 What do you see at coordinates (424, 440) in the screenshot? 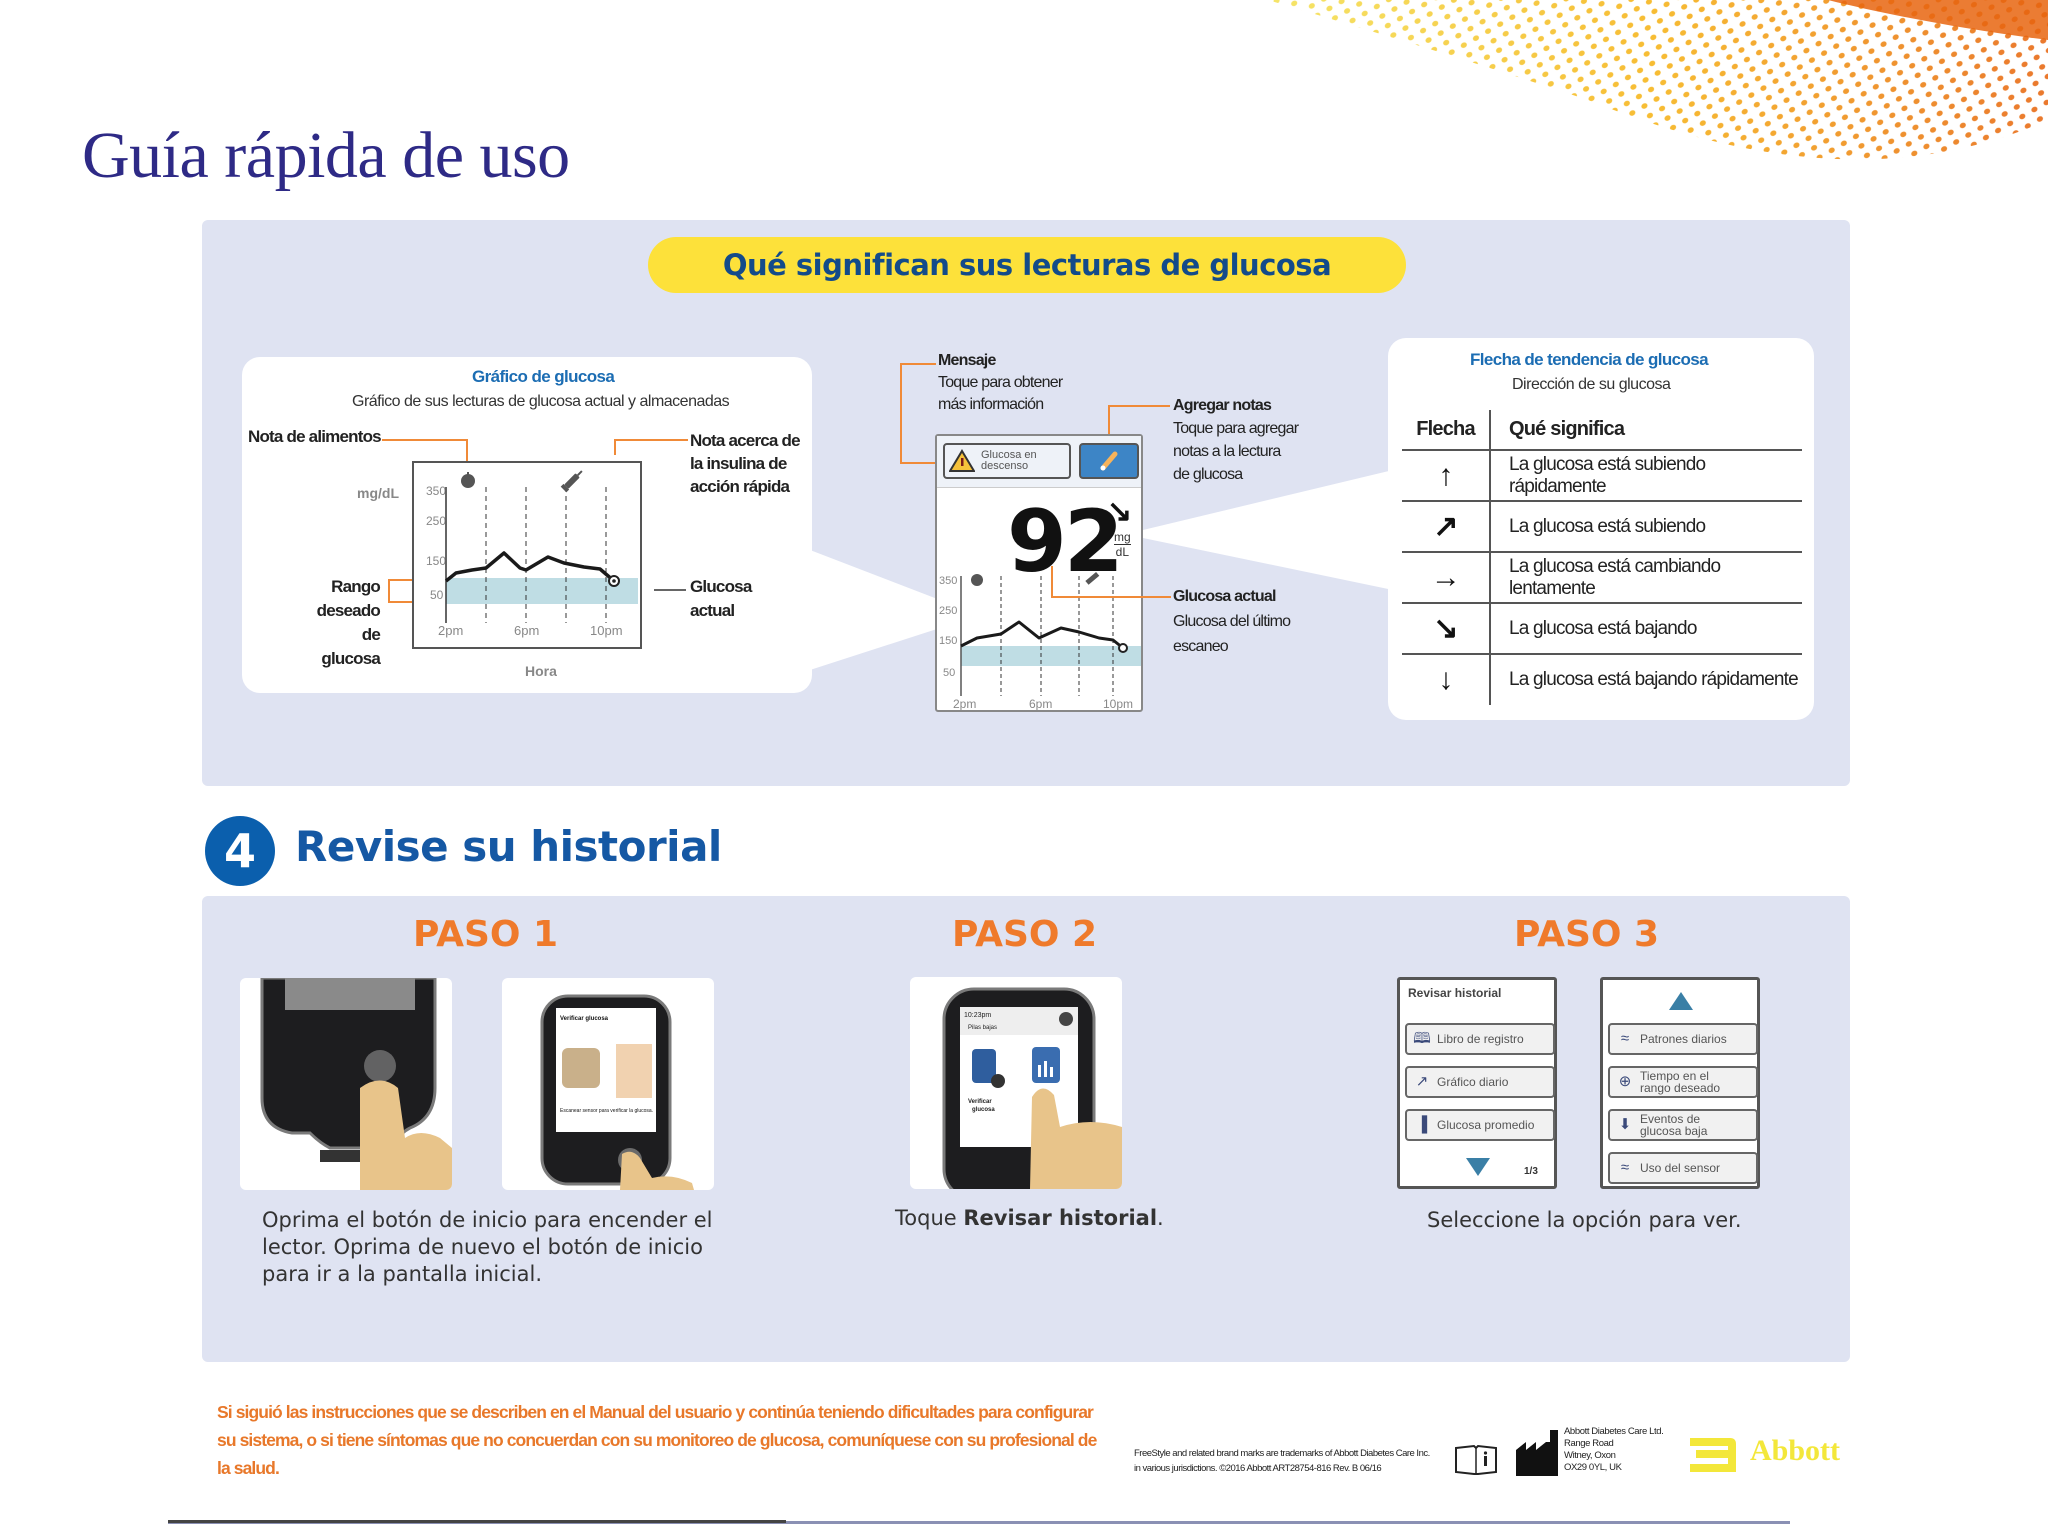
I see `food-note-line` at bounding box center [424, 440].